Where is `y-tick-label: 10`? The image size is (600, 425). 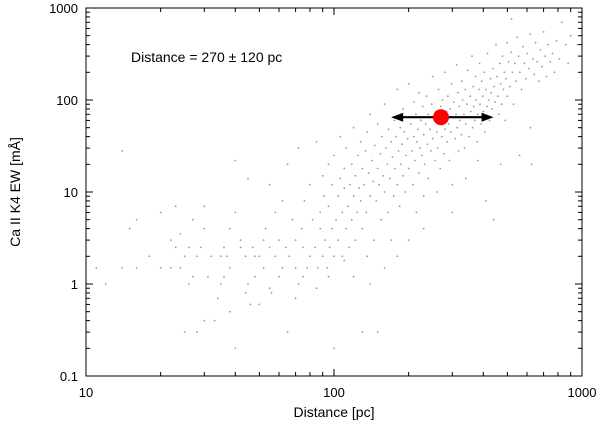
y-tick-label: 10 is located at coordinates (71, 192).